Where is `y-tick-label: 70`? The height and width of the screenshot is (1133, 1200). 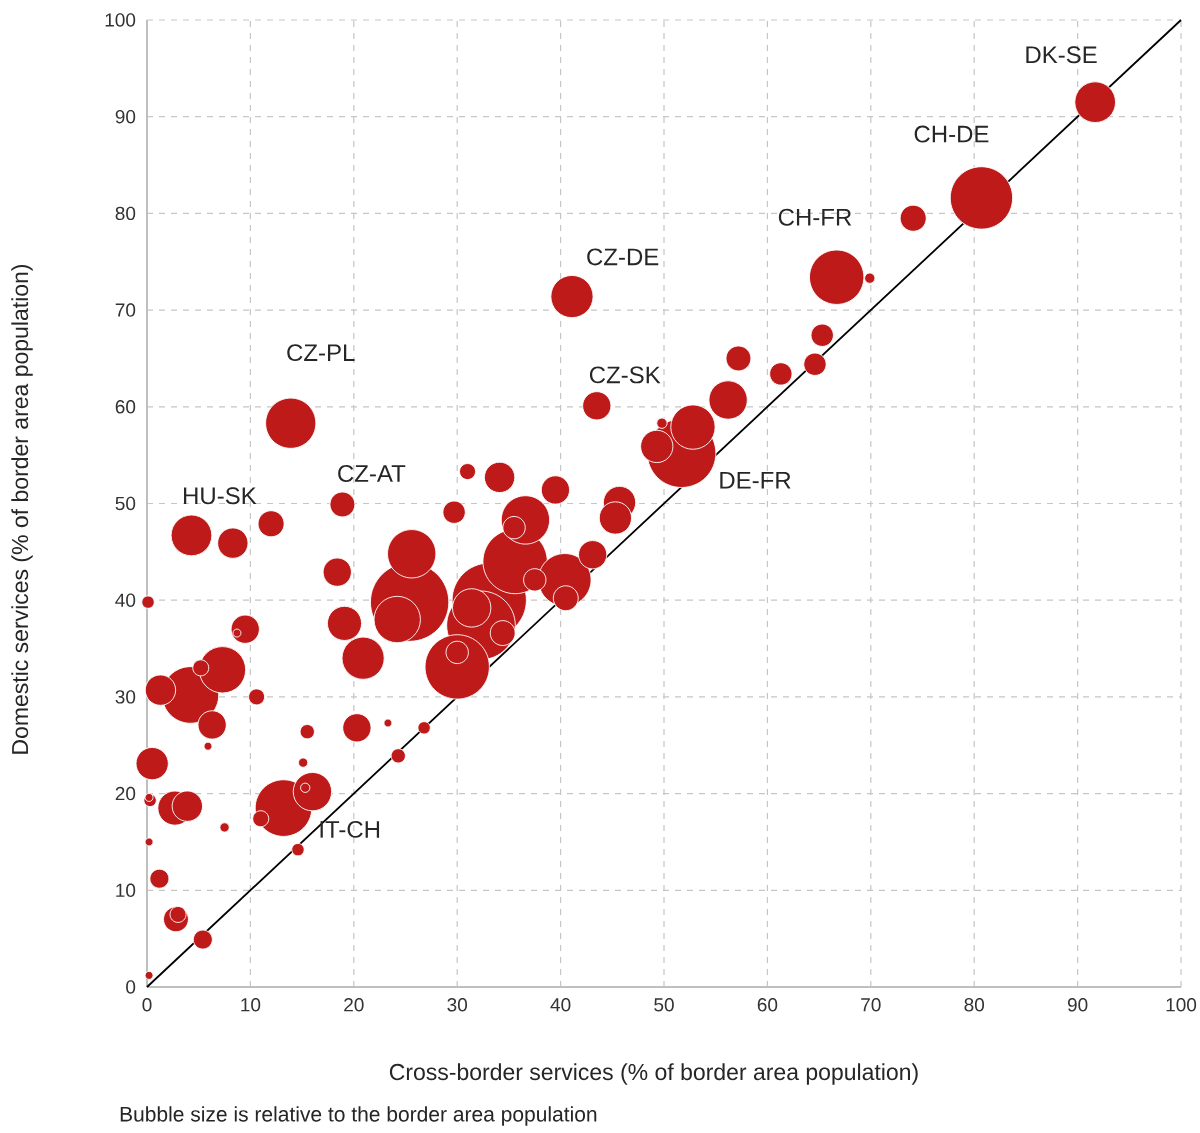
y-tick-label: 70 is located at coordinates (125, 310).